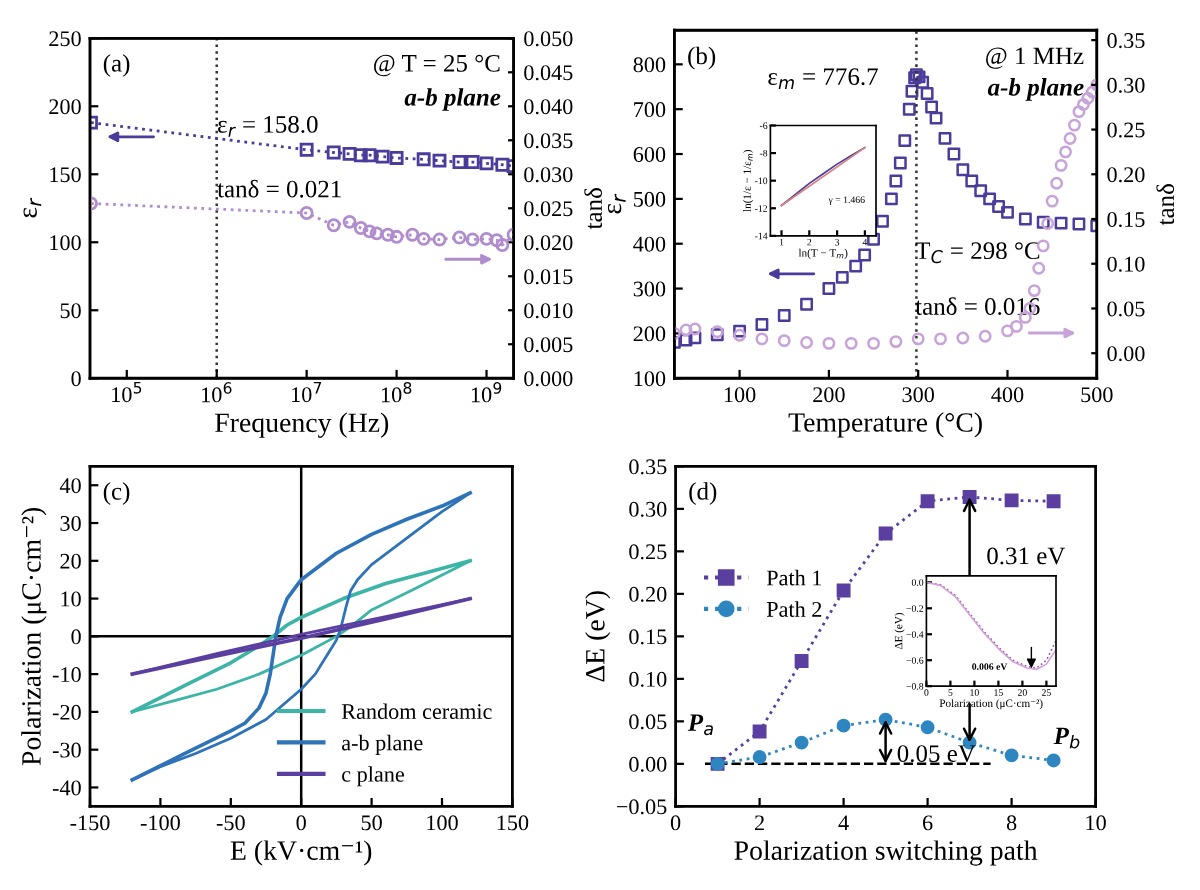 The height and width of the screenshot is (890, 1200). What do you see at coordinates (650, 110) in the screenshot?
I see `y-tick-label: 700` at bounding box center [650, 110].